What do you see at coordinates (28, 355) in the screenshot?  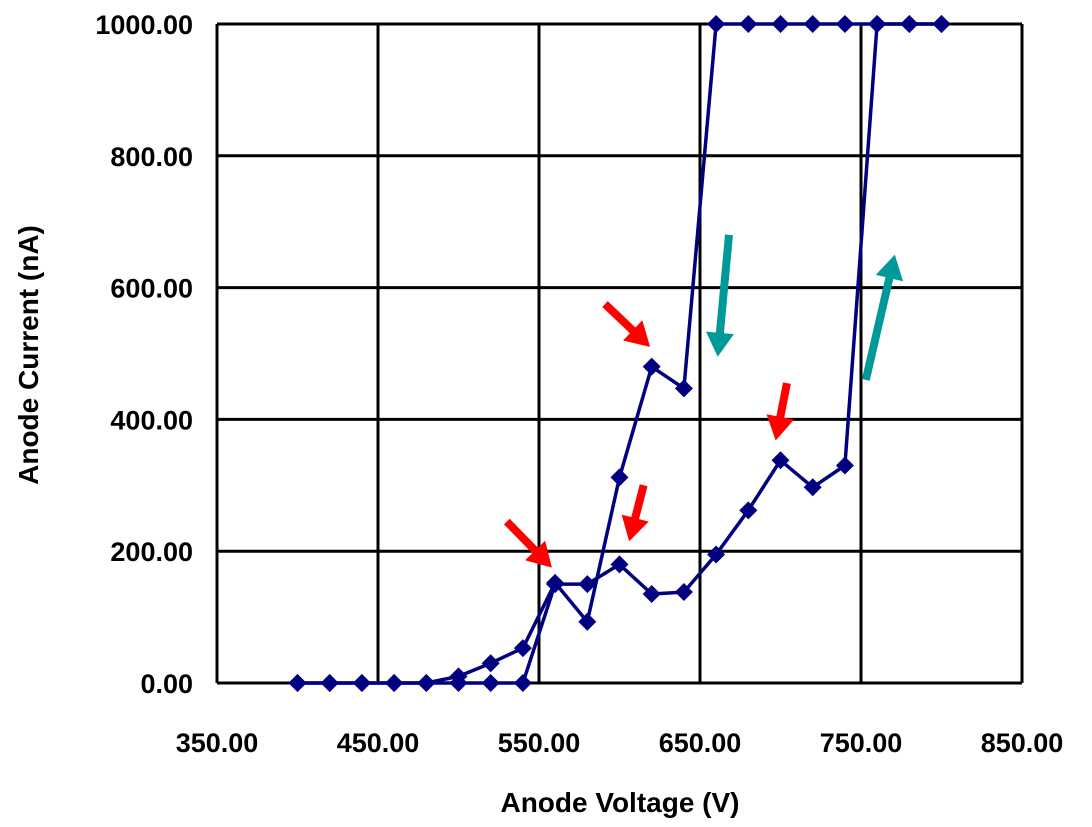 I see `y-axis-title: Anode Current (nA)` at bounding box center [28, 355].